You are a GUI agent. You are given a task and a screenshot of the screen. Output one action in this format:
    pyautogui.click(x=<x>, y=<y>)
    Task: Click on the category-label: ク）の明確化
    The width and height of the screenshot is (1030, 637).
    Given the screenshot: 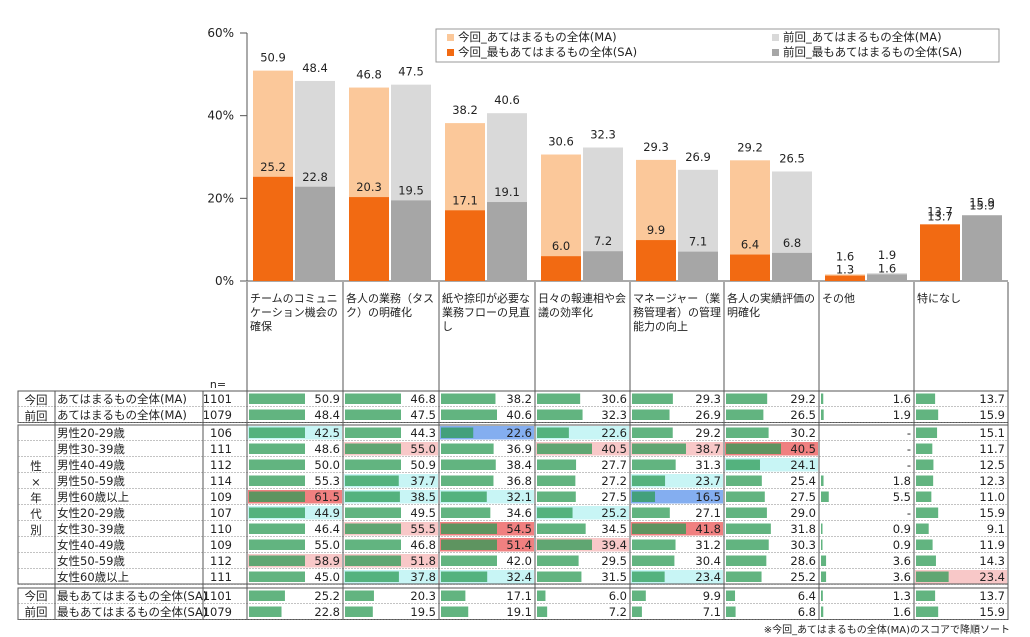 What is the action you would take?
    pyautogui.click(x=379, y=312)
    